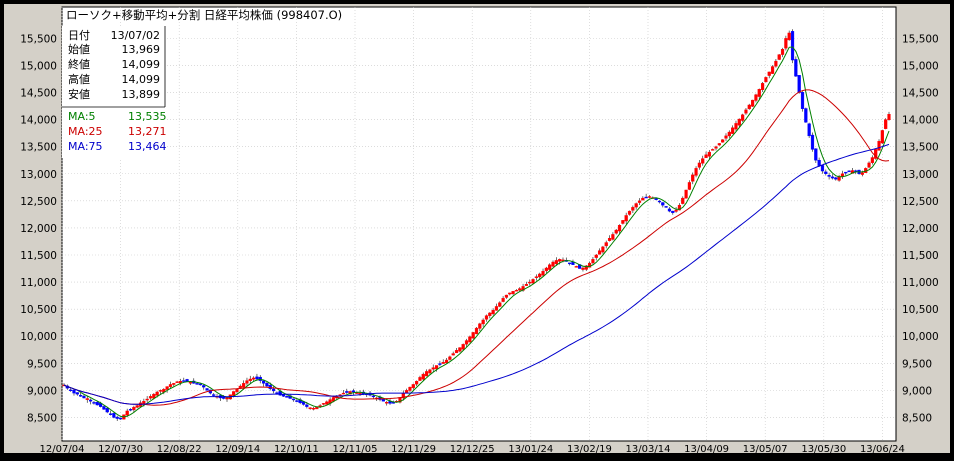  I want to click on y-tick-label-right: 12,500, so click(920, 202).